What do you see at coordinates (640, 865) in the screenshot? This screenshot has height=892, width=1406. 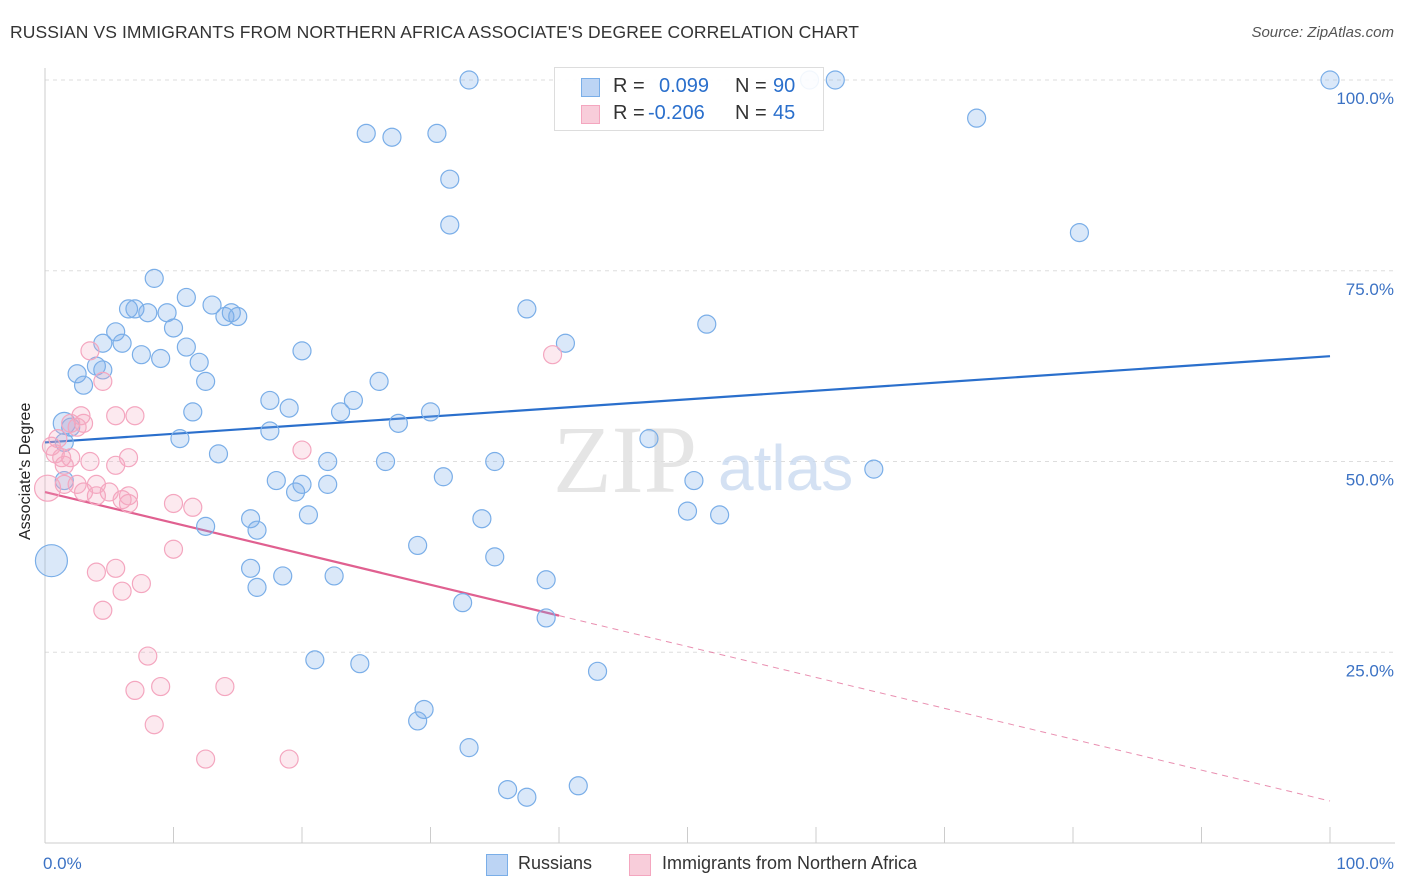 I see `bottom-legend-swatch-immigrants` at bounding box center [640, 865].